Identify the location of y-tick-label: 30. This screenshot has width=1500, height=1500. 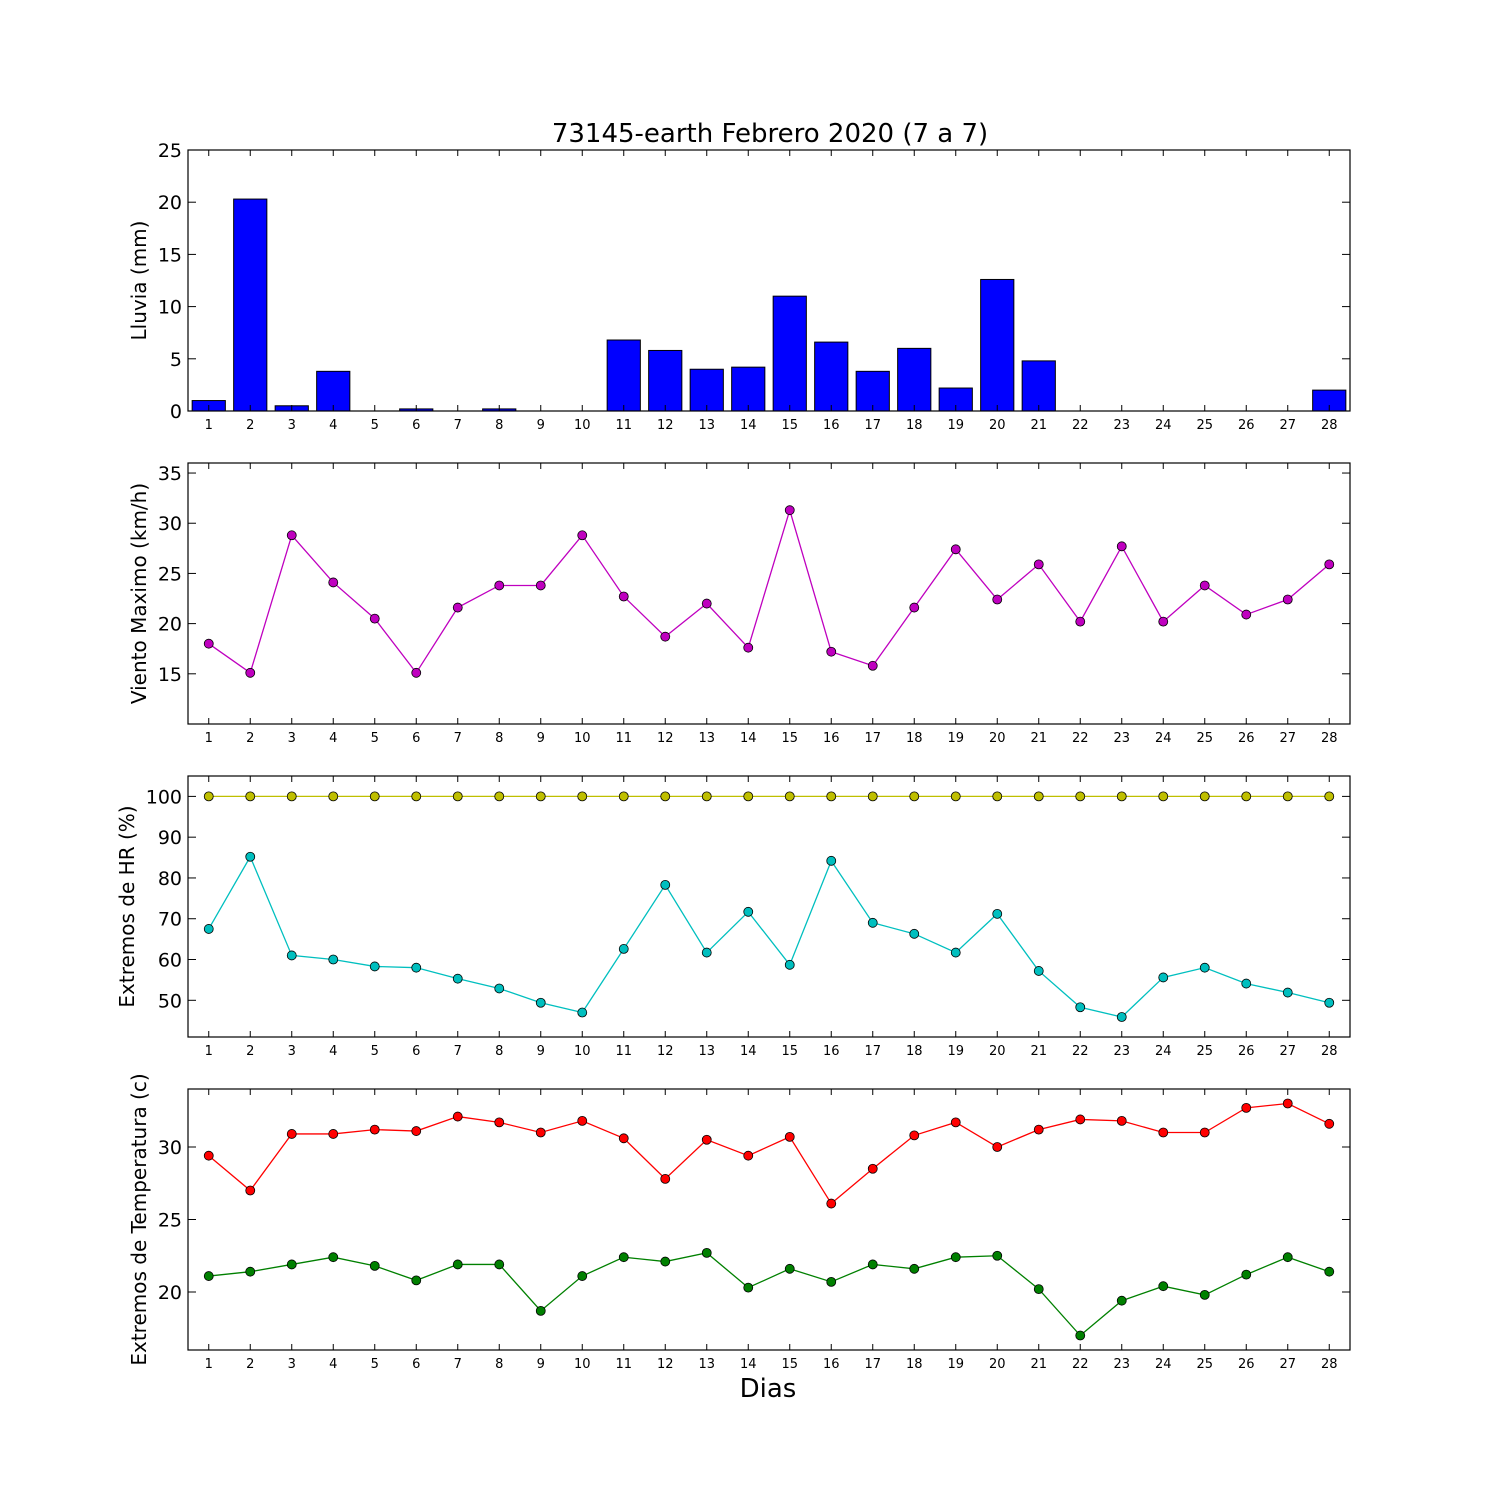
(170, 1148).